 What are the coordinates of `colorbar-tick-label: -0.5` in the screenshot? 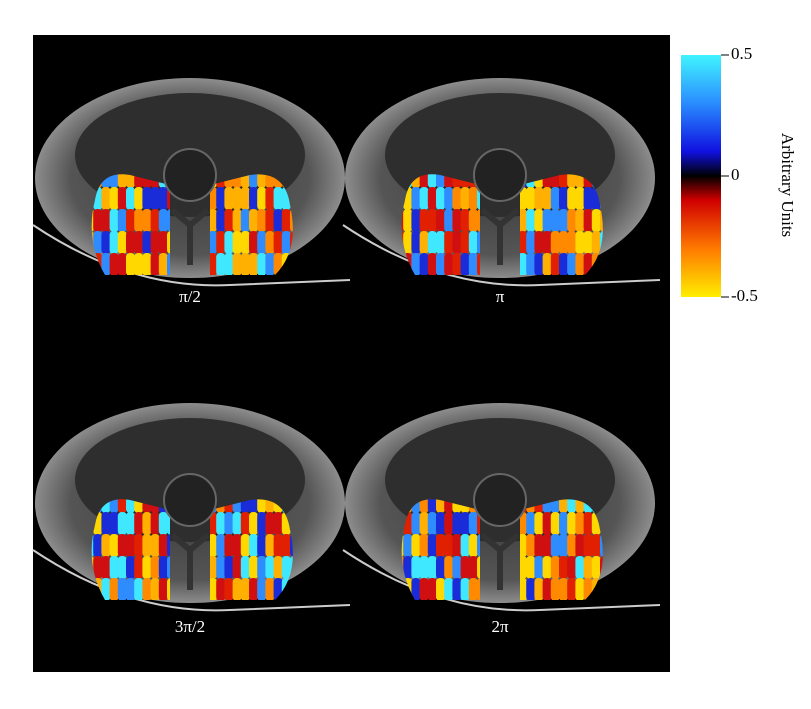 It's located at (744, 295).